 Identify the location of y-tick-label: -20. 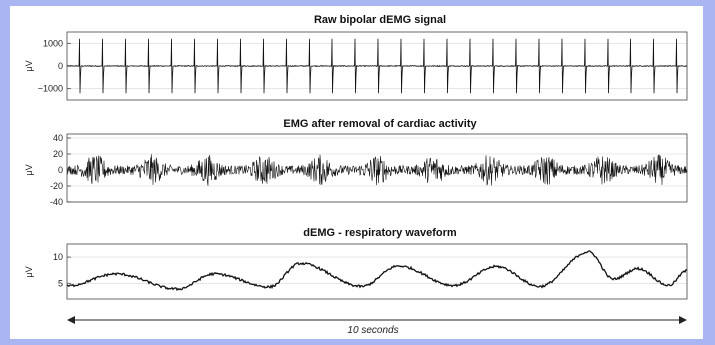
(56, 186).